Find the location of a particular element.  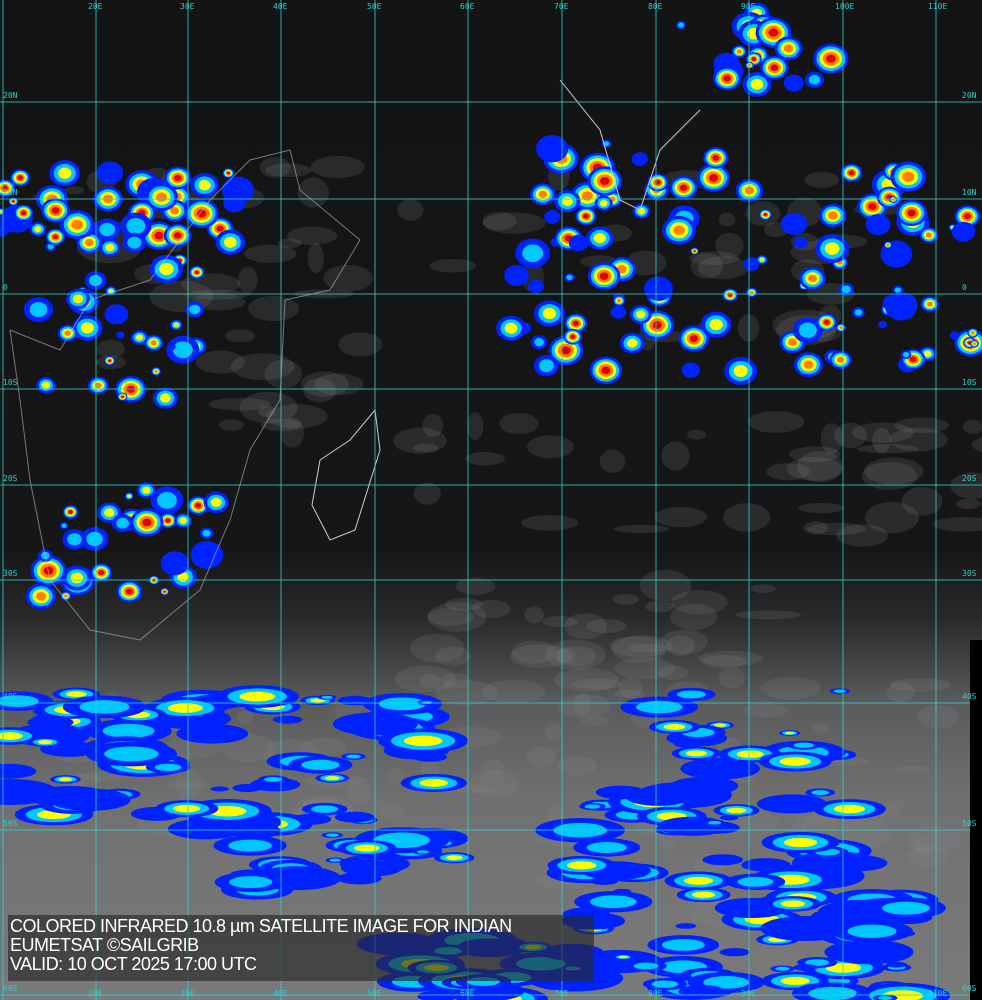

longitude-label-top: 60E is located at coordinates (467, 6).